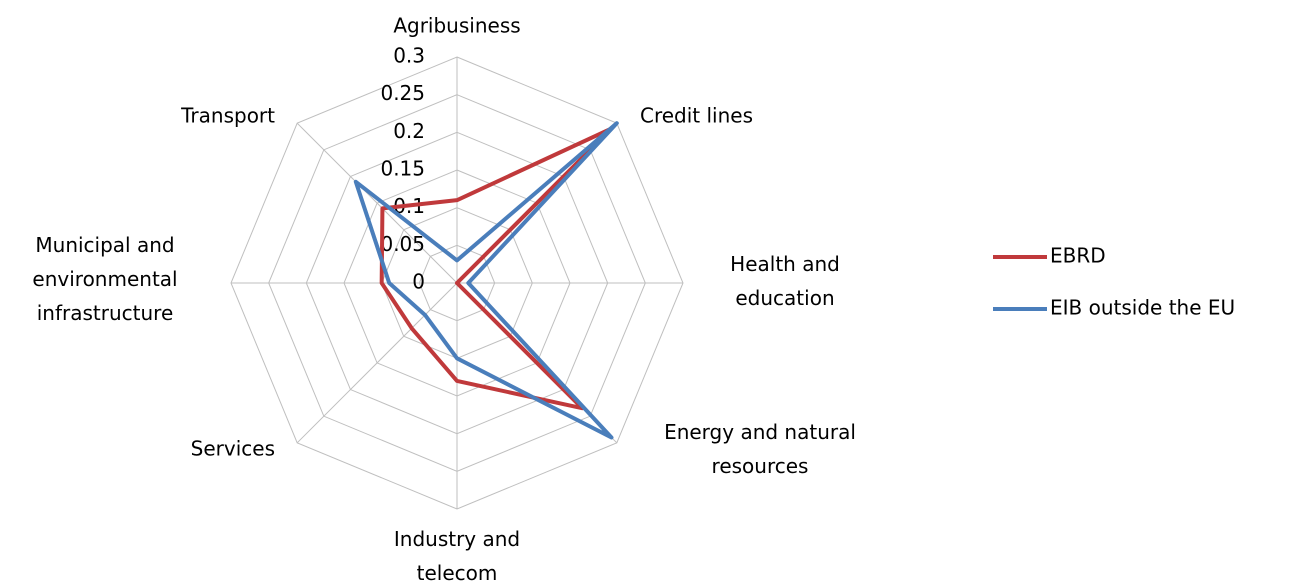 The height and width of the screenshot is (585, 1309). I want to click on legend-label: EBRD, so click(1078, 256).